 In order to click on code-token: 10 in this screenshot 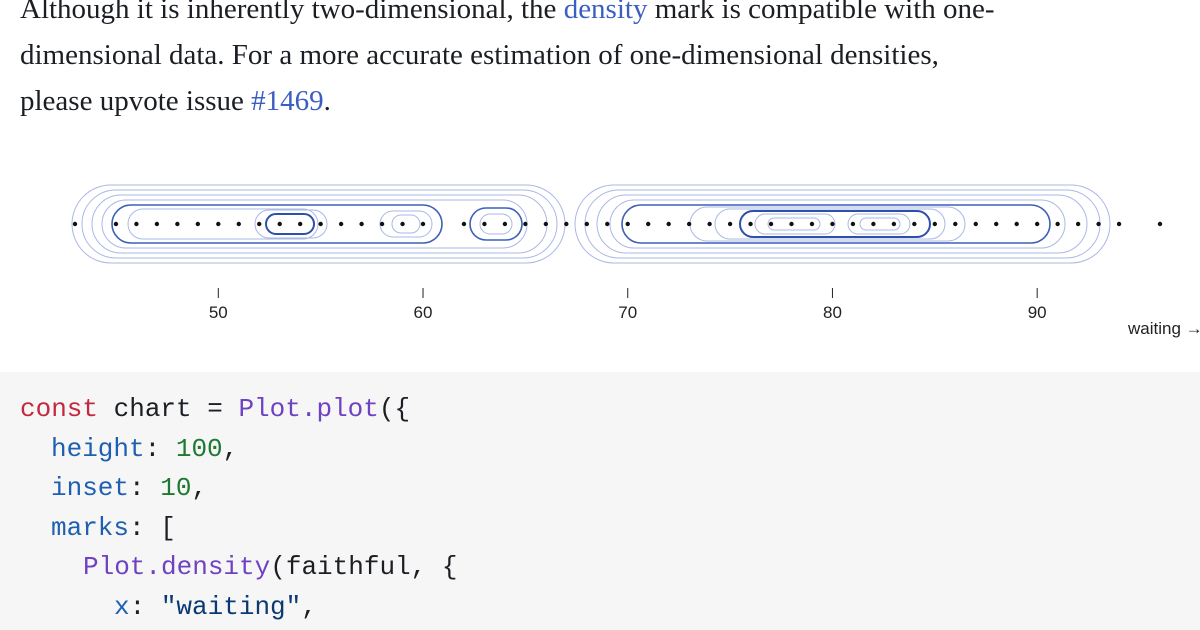, I will do `click(176, 488)`.